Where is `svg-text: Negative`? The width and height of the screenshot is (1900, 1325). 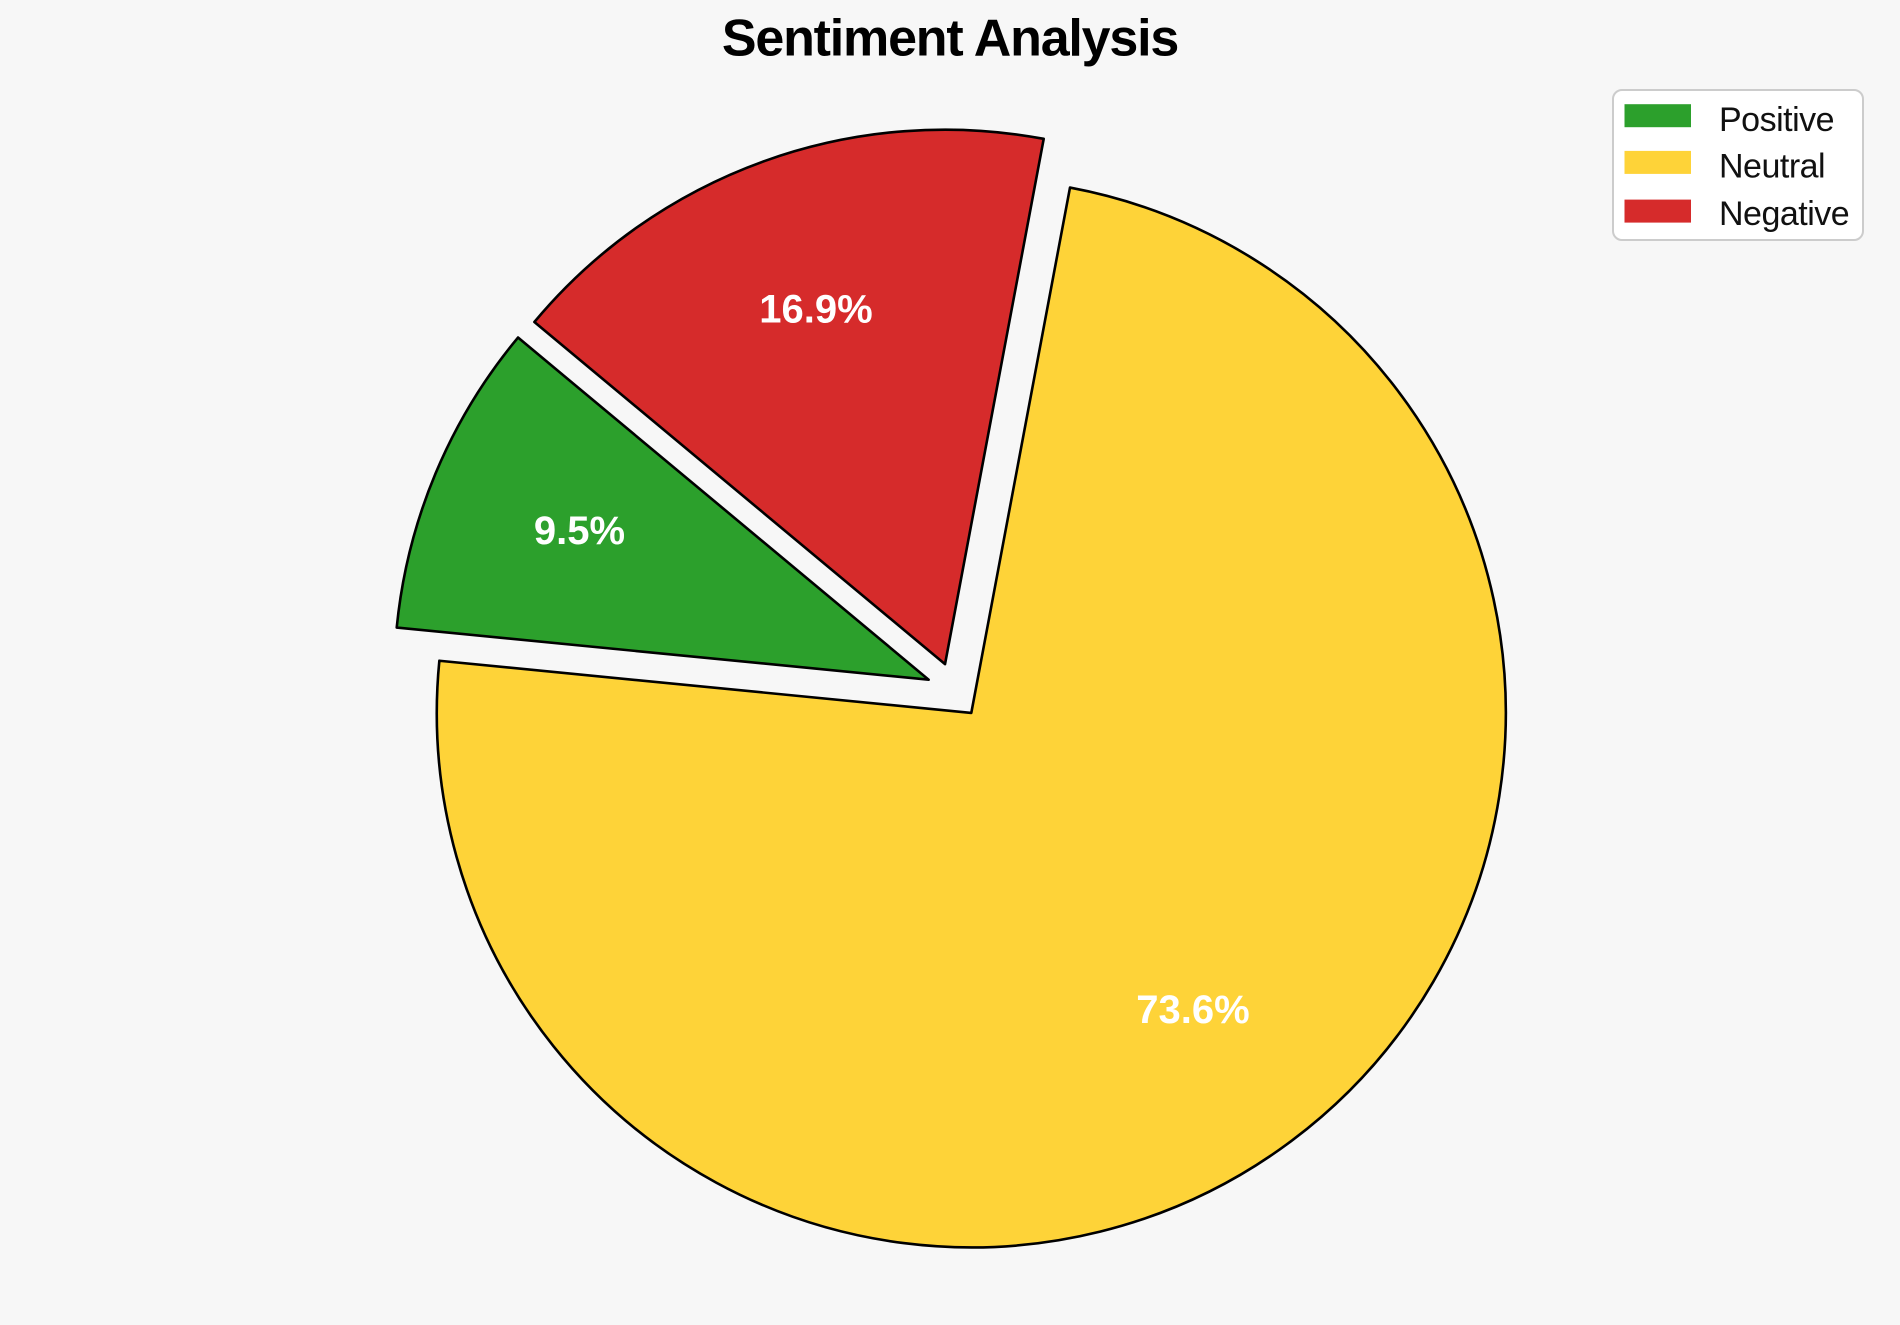 svg-text: Negative is located at coordinates (1784, 214).